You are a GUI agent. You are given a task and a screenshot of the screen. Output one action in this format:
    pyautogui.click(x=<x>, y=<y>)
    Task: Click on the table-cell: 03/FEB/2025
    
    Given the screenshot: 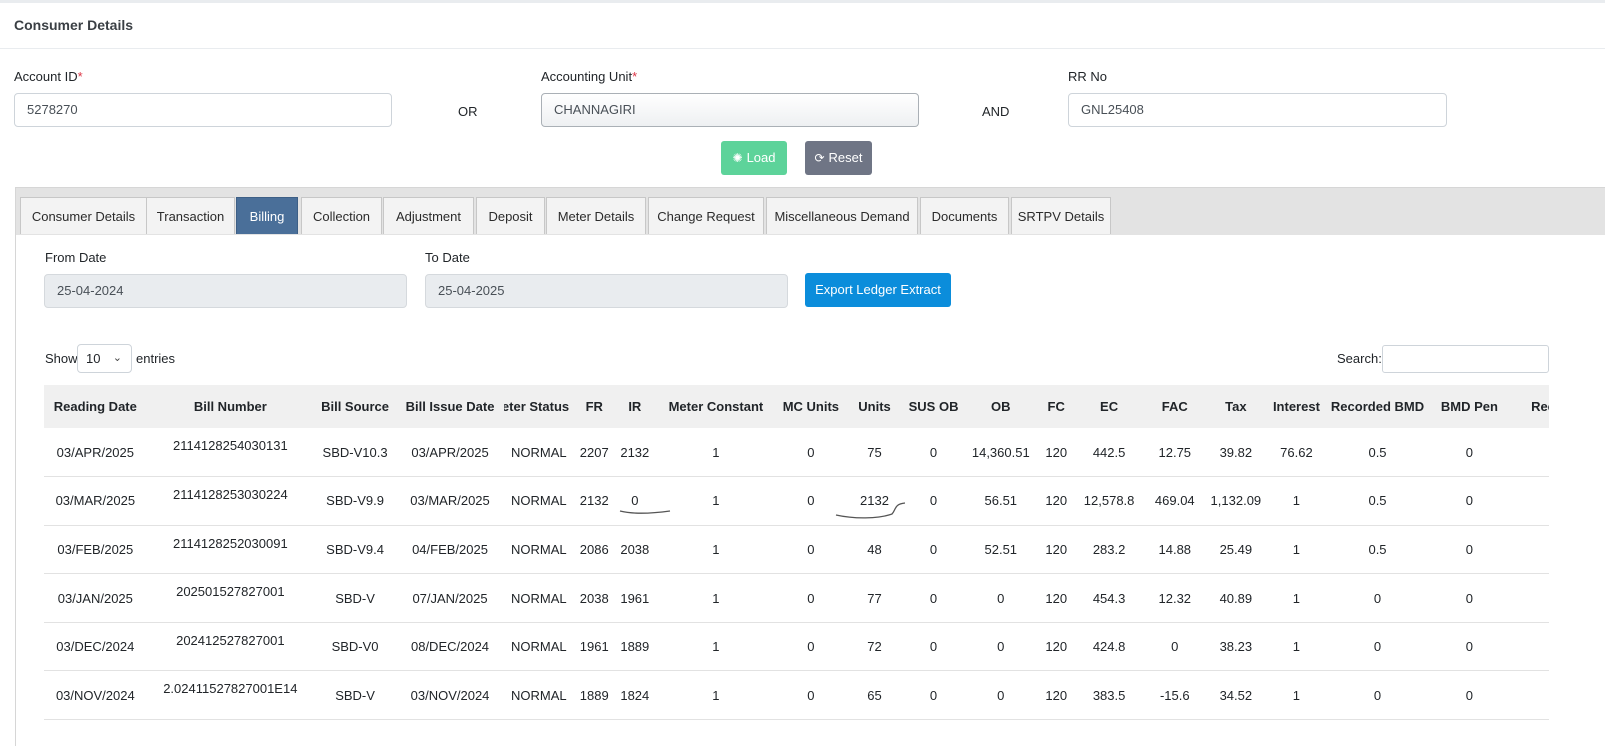 What is the action you would take?
    pyautogui.click(x=95, y=549)
    